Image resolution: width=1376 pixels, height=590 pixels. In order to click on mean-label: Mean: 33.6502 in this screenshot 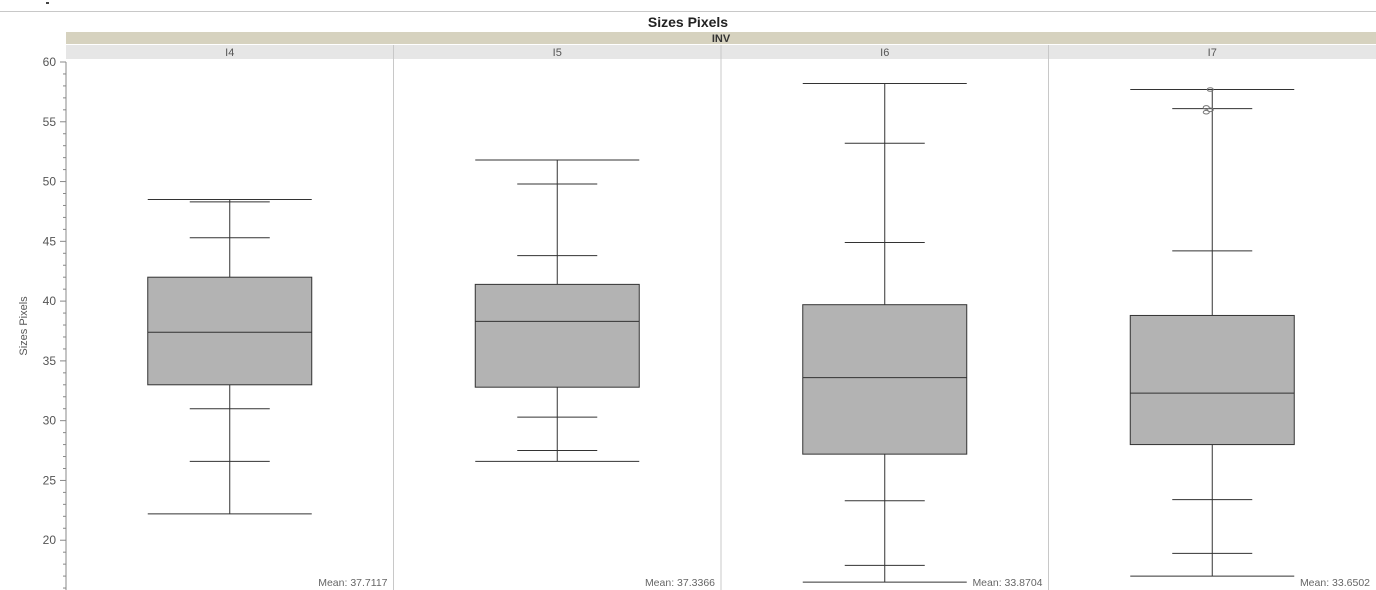, I will do `click(1335, 583)`.